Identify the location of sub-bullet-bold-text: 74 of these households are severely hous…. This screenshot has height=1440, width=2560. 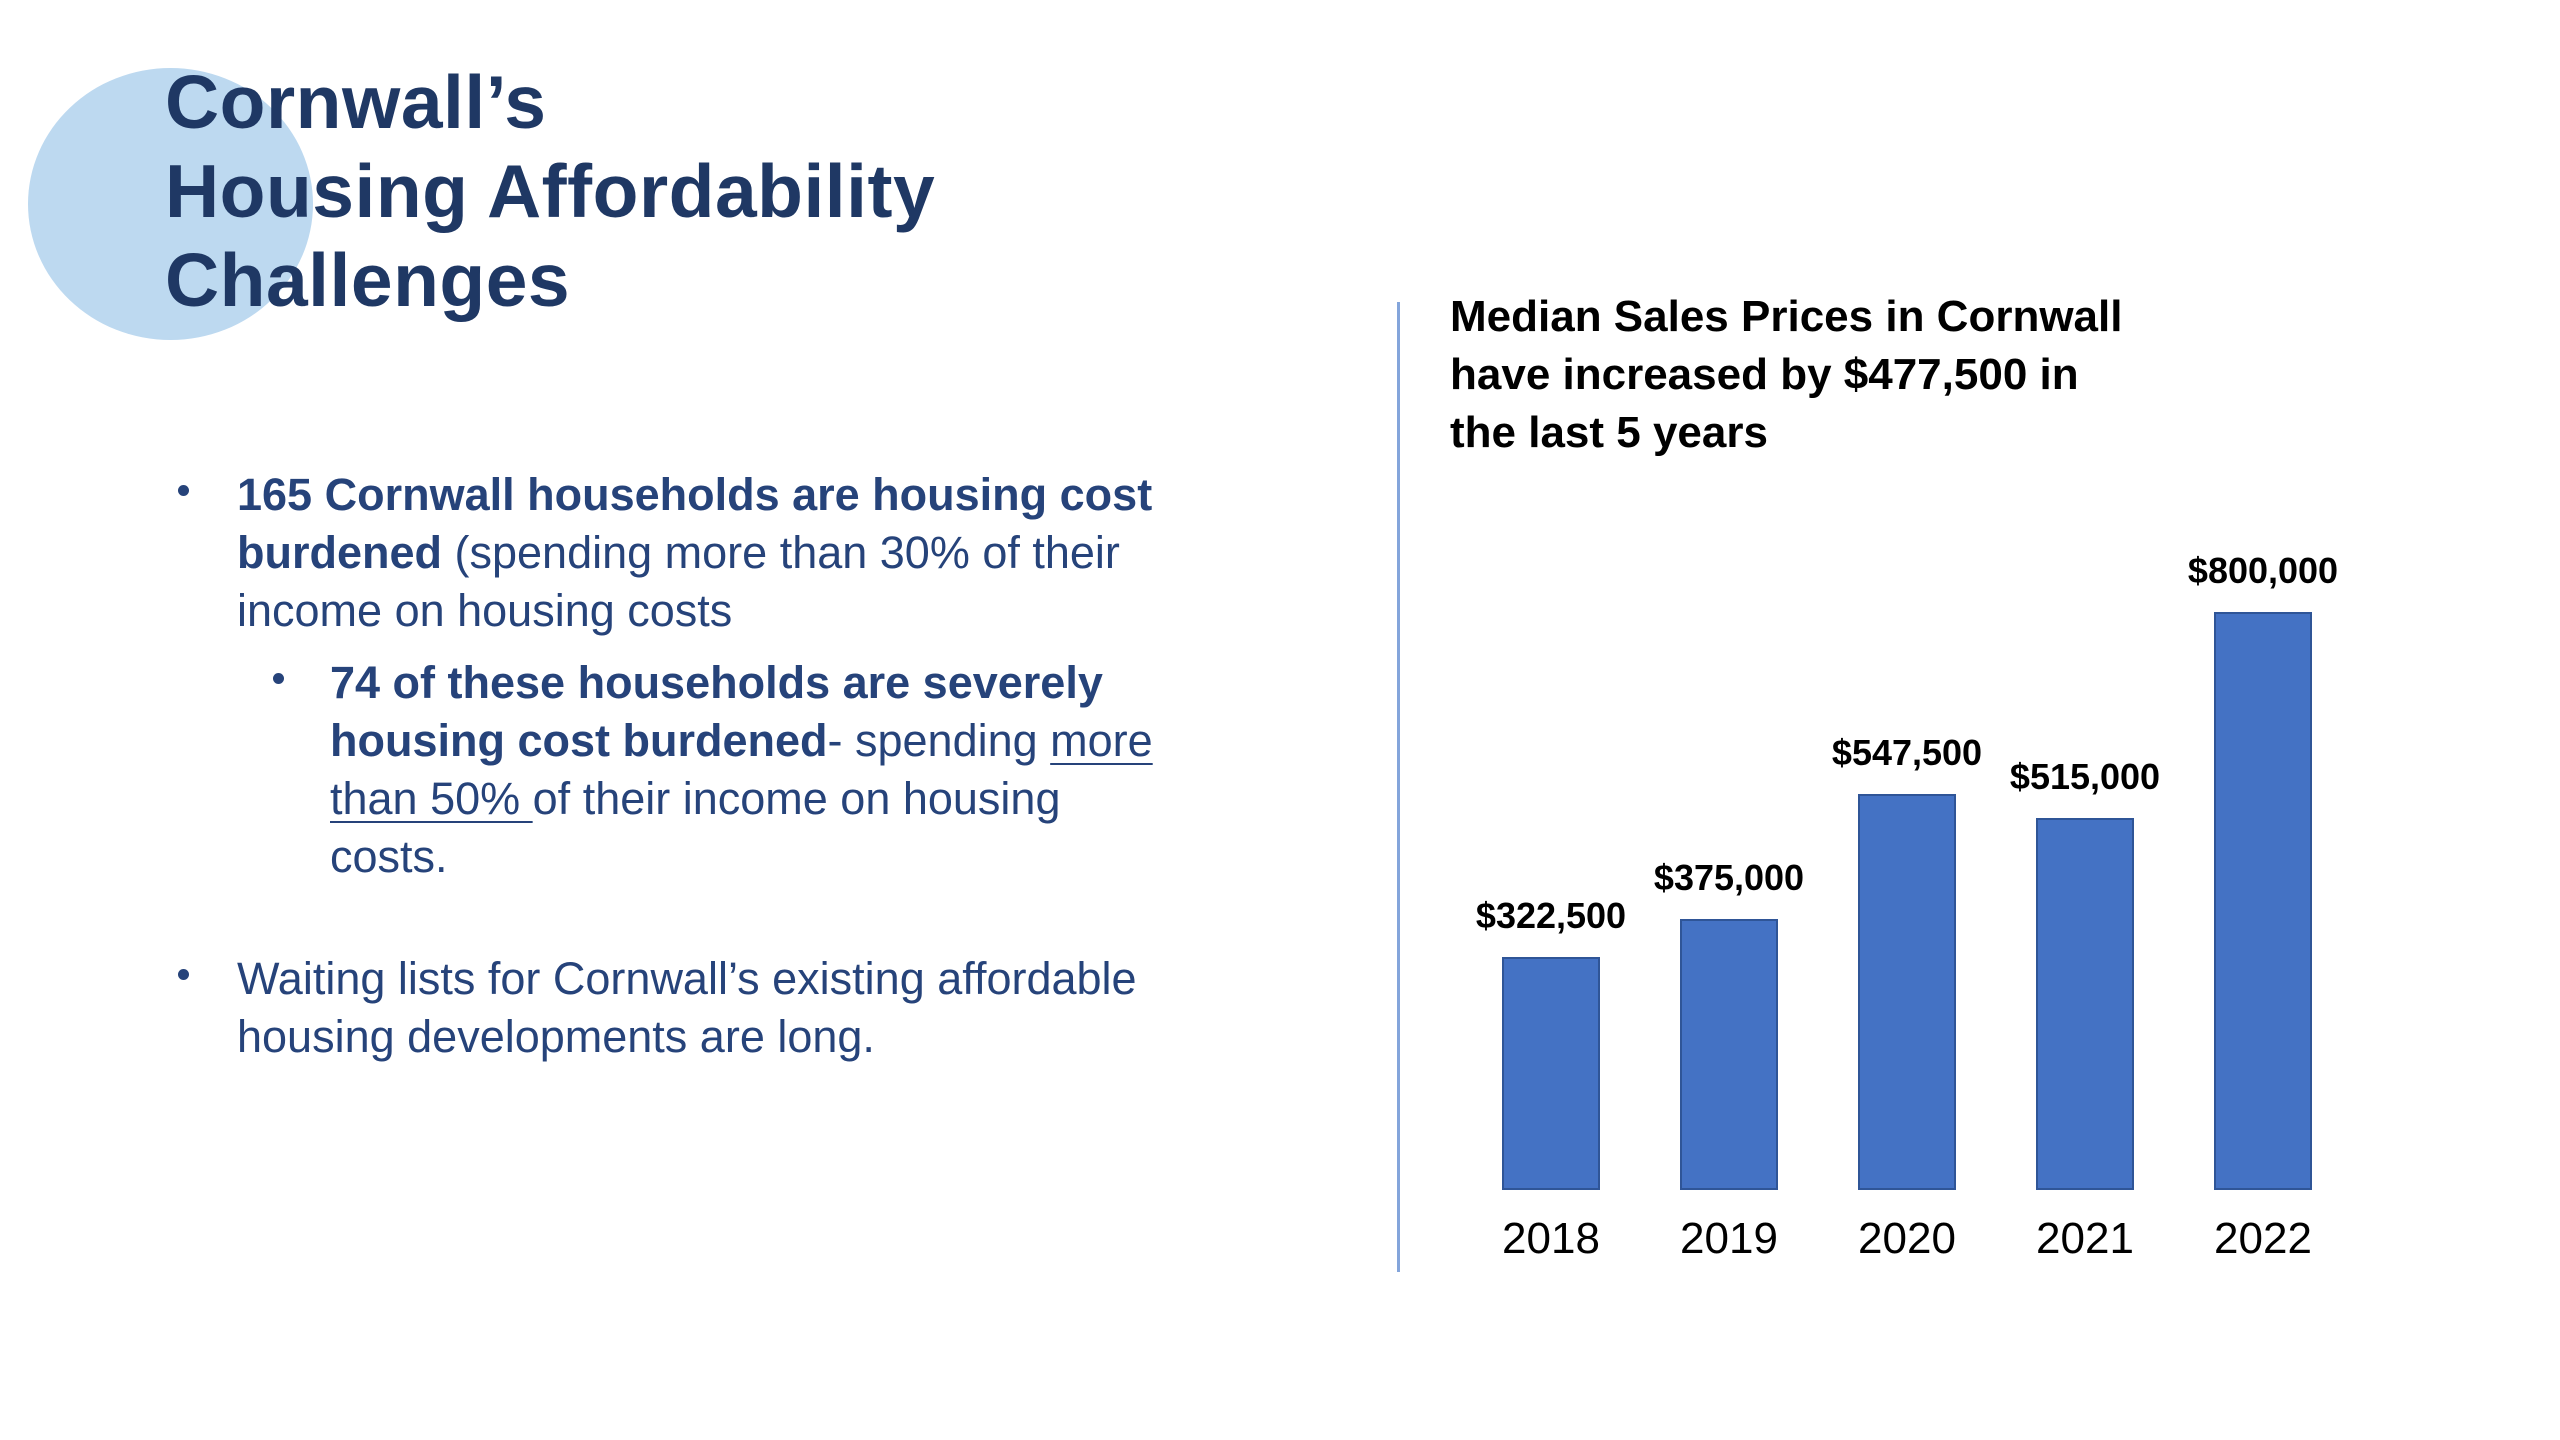
(716, 711).